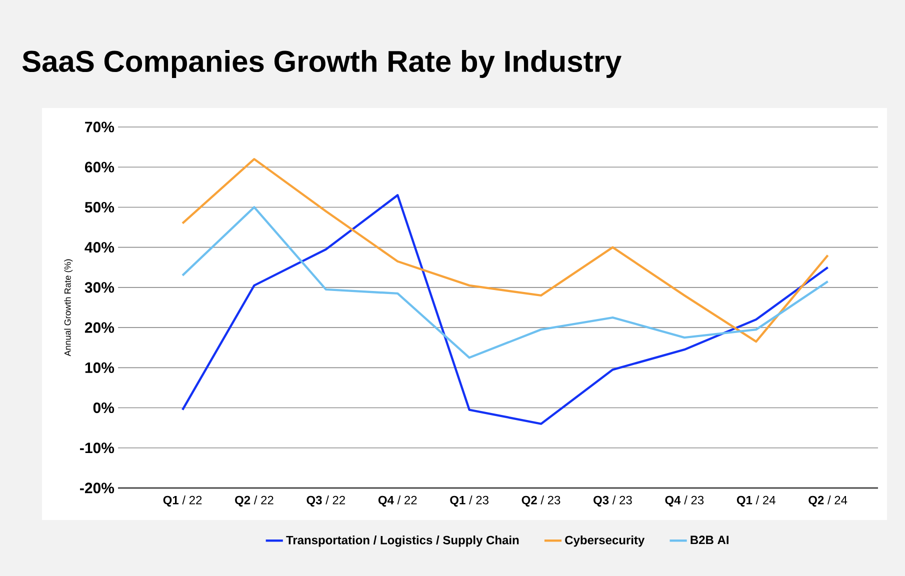 The image size is (905, 576). Describe the element at coordinates (469, 501) in the screenshot. I see `x-tick-label: Q1 / 23` at that location.